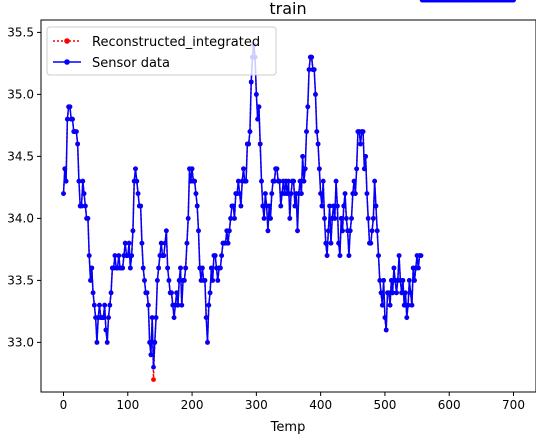 The height and width of the screenshot is (435, 536). What do you see at coordinates (64, 405) in the screenshot?
I see `x-tick-label: 0` at bounding box center [64, 405].